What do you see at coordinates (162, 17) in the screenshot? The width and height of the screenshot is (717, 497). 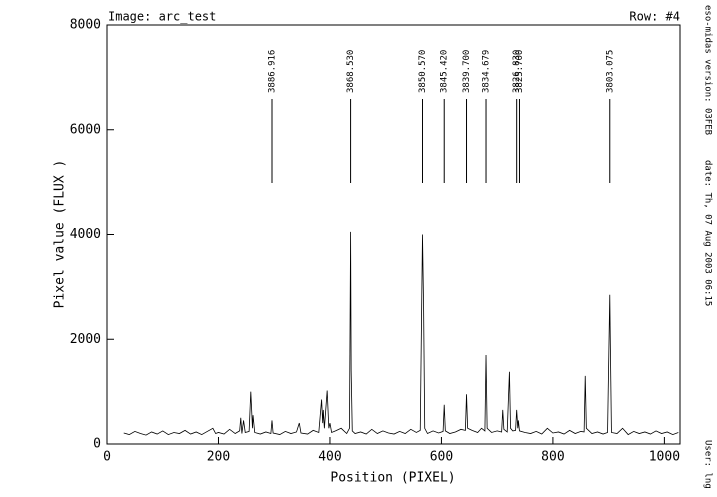 I see `header-left: Image: arc_test` at bounding box center [162, 17].